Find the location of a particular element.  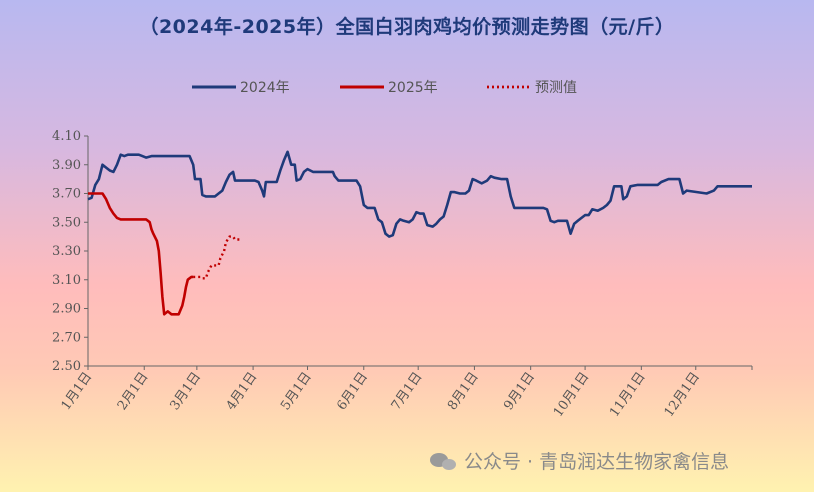

x-tick-label: 5月1日 is located at coordinates (296, 391).